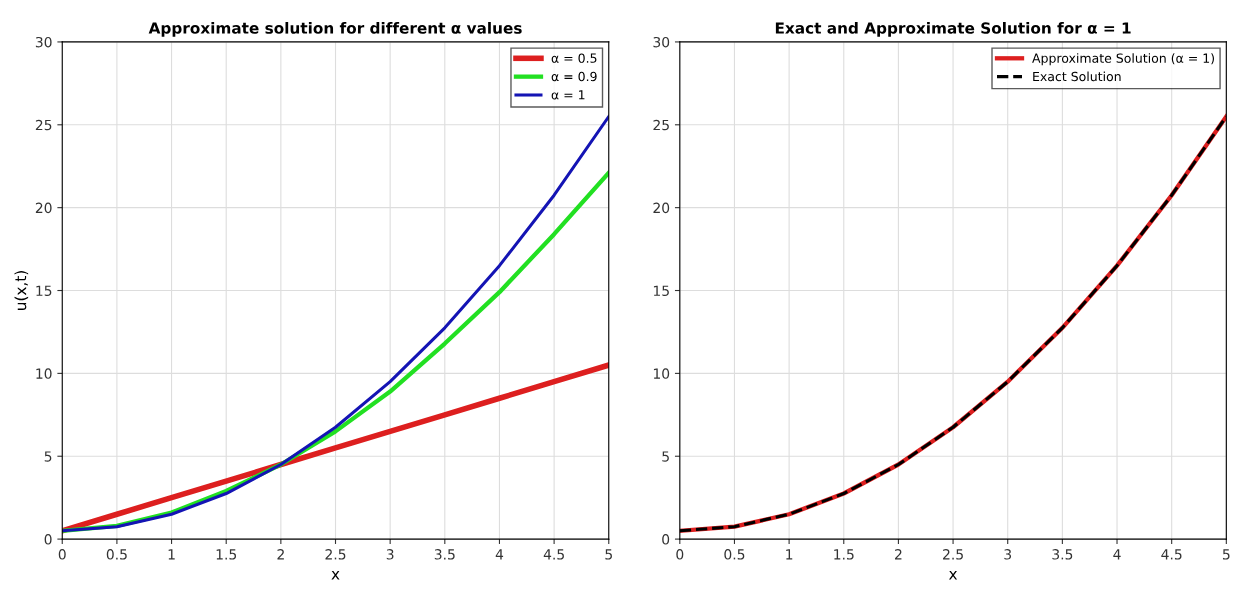 This screenshot has height=599, width=1245. Describe the element at coordinates (953, 29) in the screenshot. I see `chart-title: Exact and Approximate Solution for α = 1` at that location.